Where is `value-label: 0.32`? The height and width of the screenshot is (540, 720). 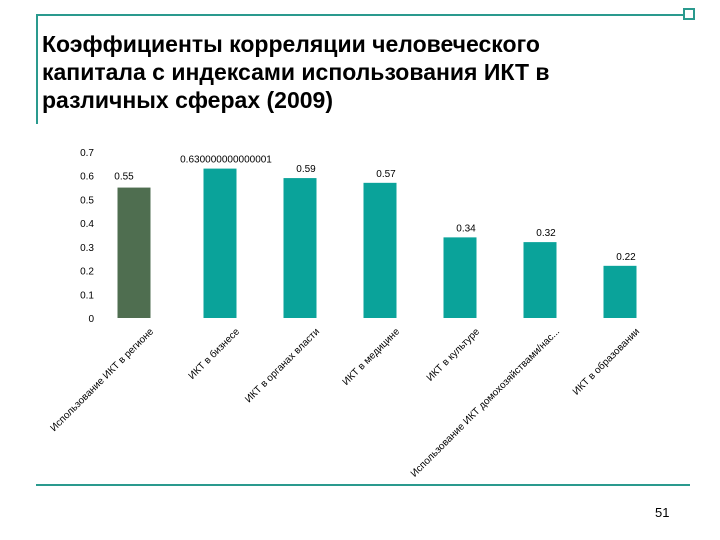 value-label: 0.32 is located at coordinates (546, 233).